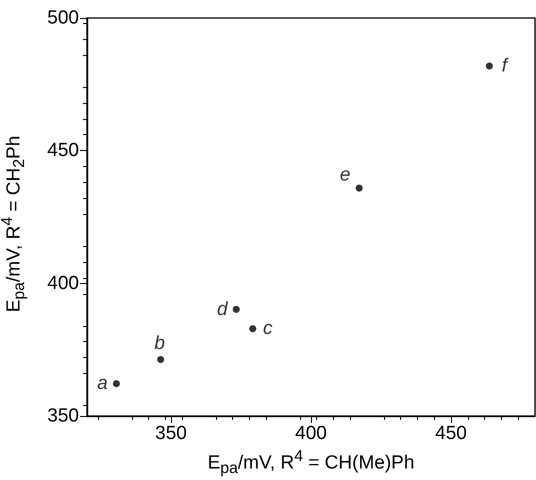 This screenshot has height=480, width=536. What do you see at coordinates (63, 283) in the screenshot?
I see `y-tick-label: 400` at bounding box center [63, 283].